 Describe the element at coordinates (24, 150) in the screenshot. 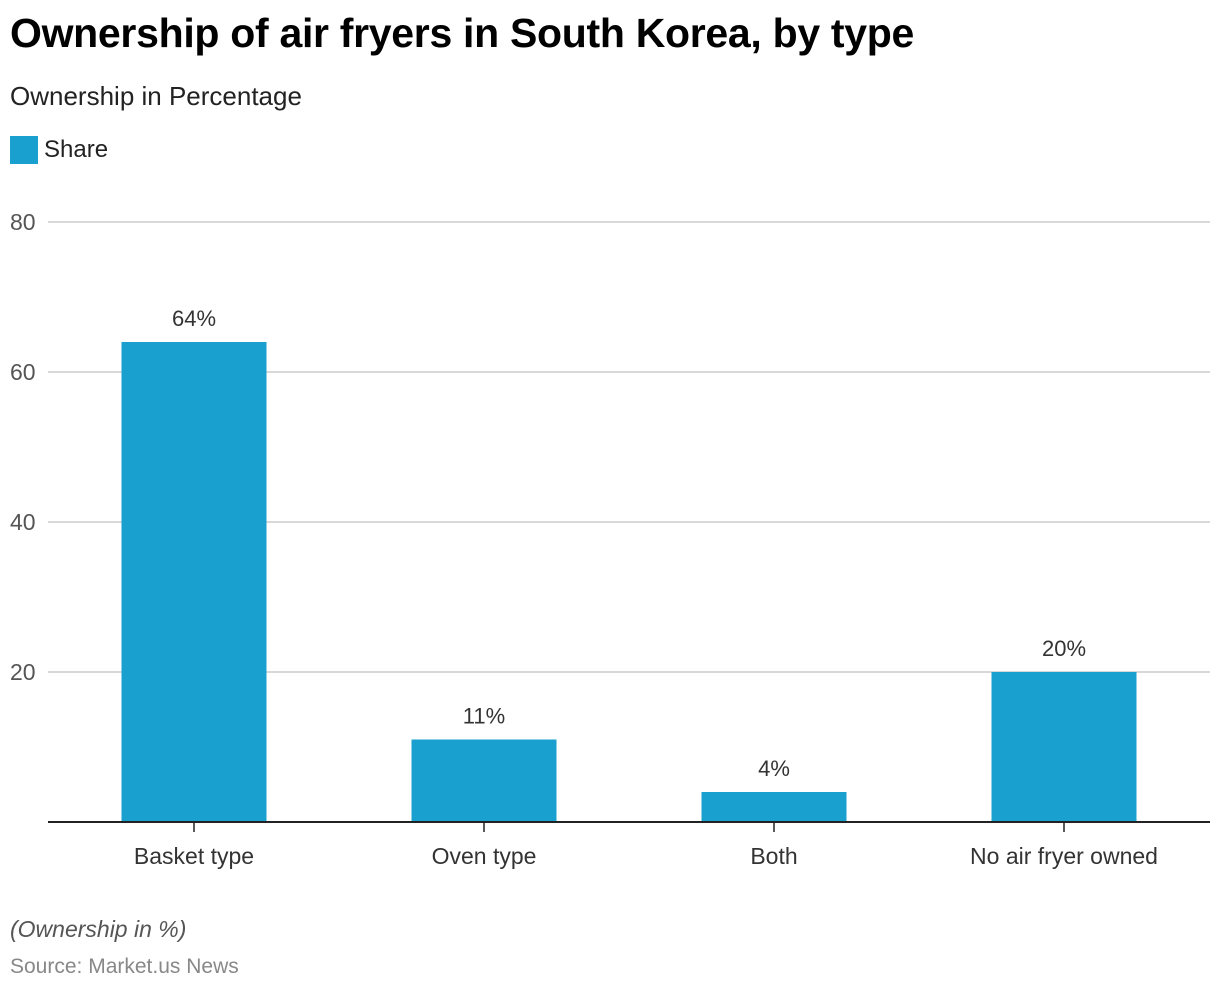

I see `legend-swatch` at that location.